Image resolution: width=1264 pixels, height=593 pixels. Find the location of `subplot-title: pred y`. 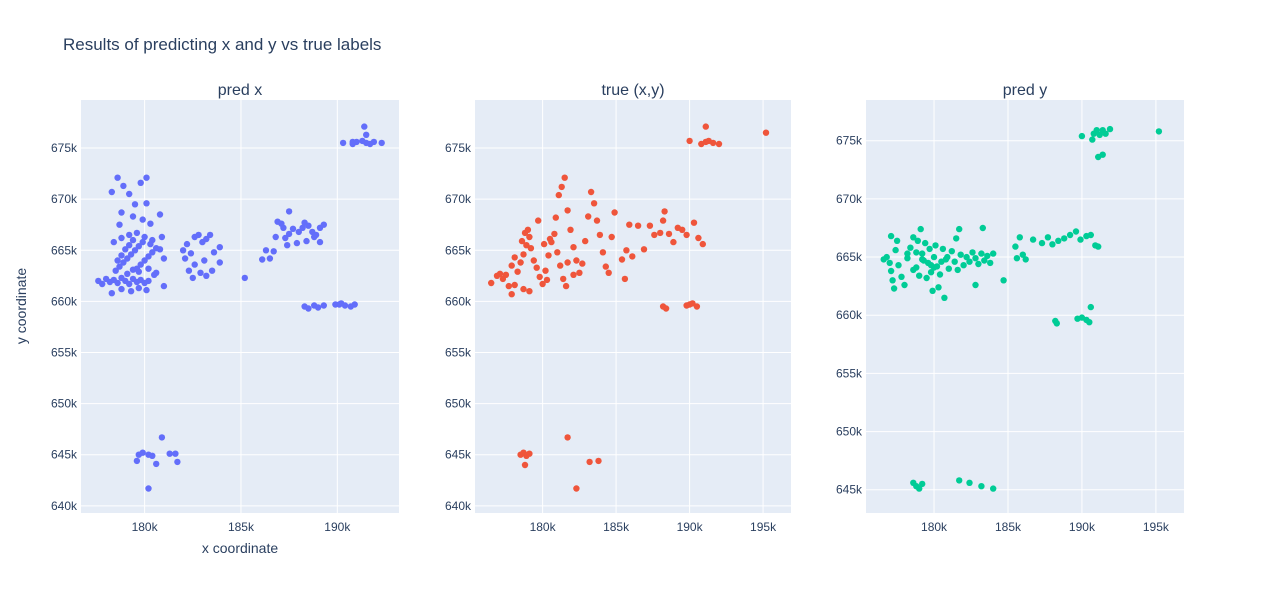

subplot-title: pred y is located at coordinates (1025, 90).